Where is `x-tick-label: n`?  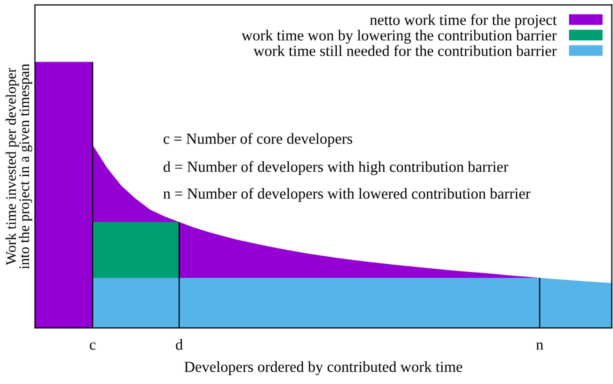 x-tick-label: n is located at coordinates (540, 346).